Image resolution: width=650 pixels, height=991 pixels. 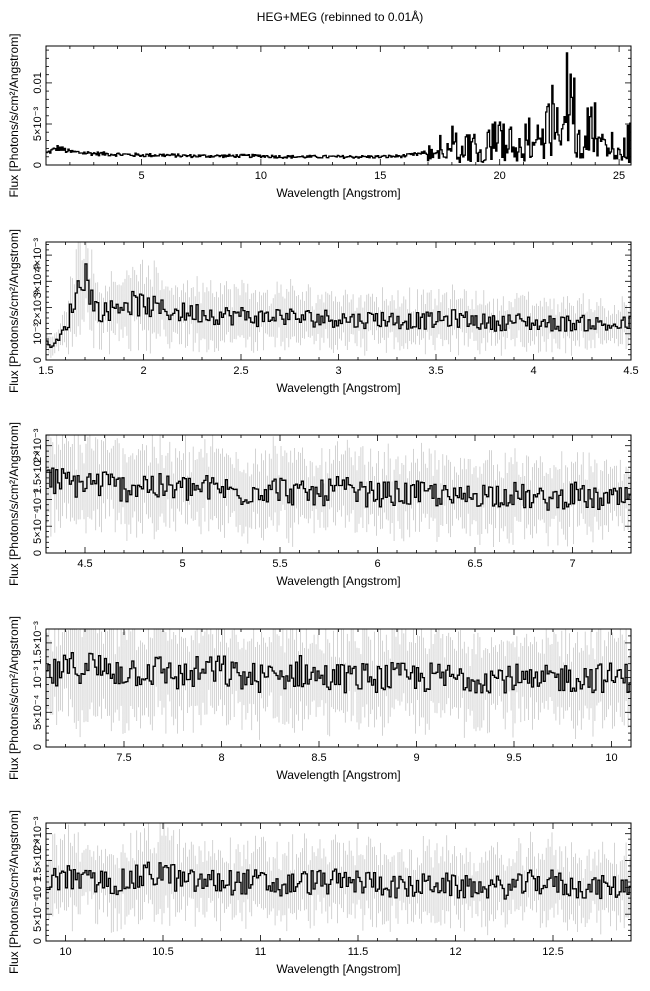 I want to click on y-tick-label: 0.01, so click(x=38, y=82).